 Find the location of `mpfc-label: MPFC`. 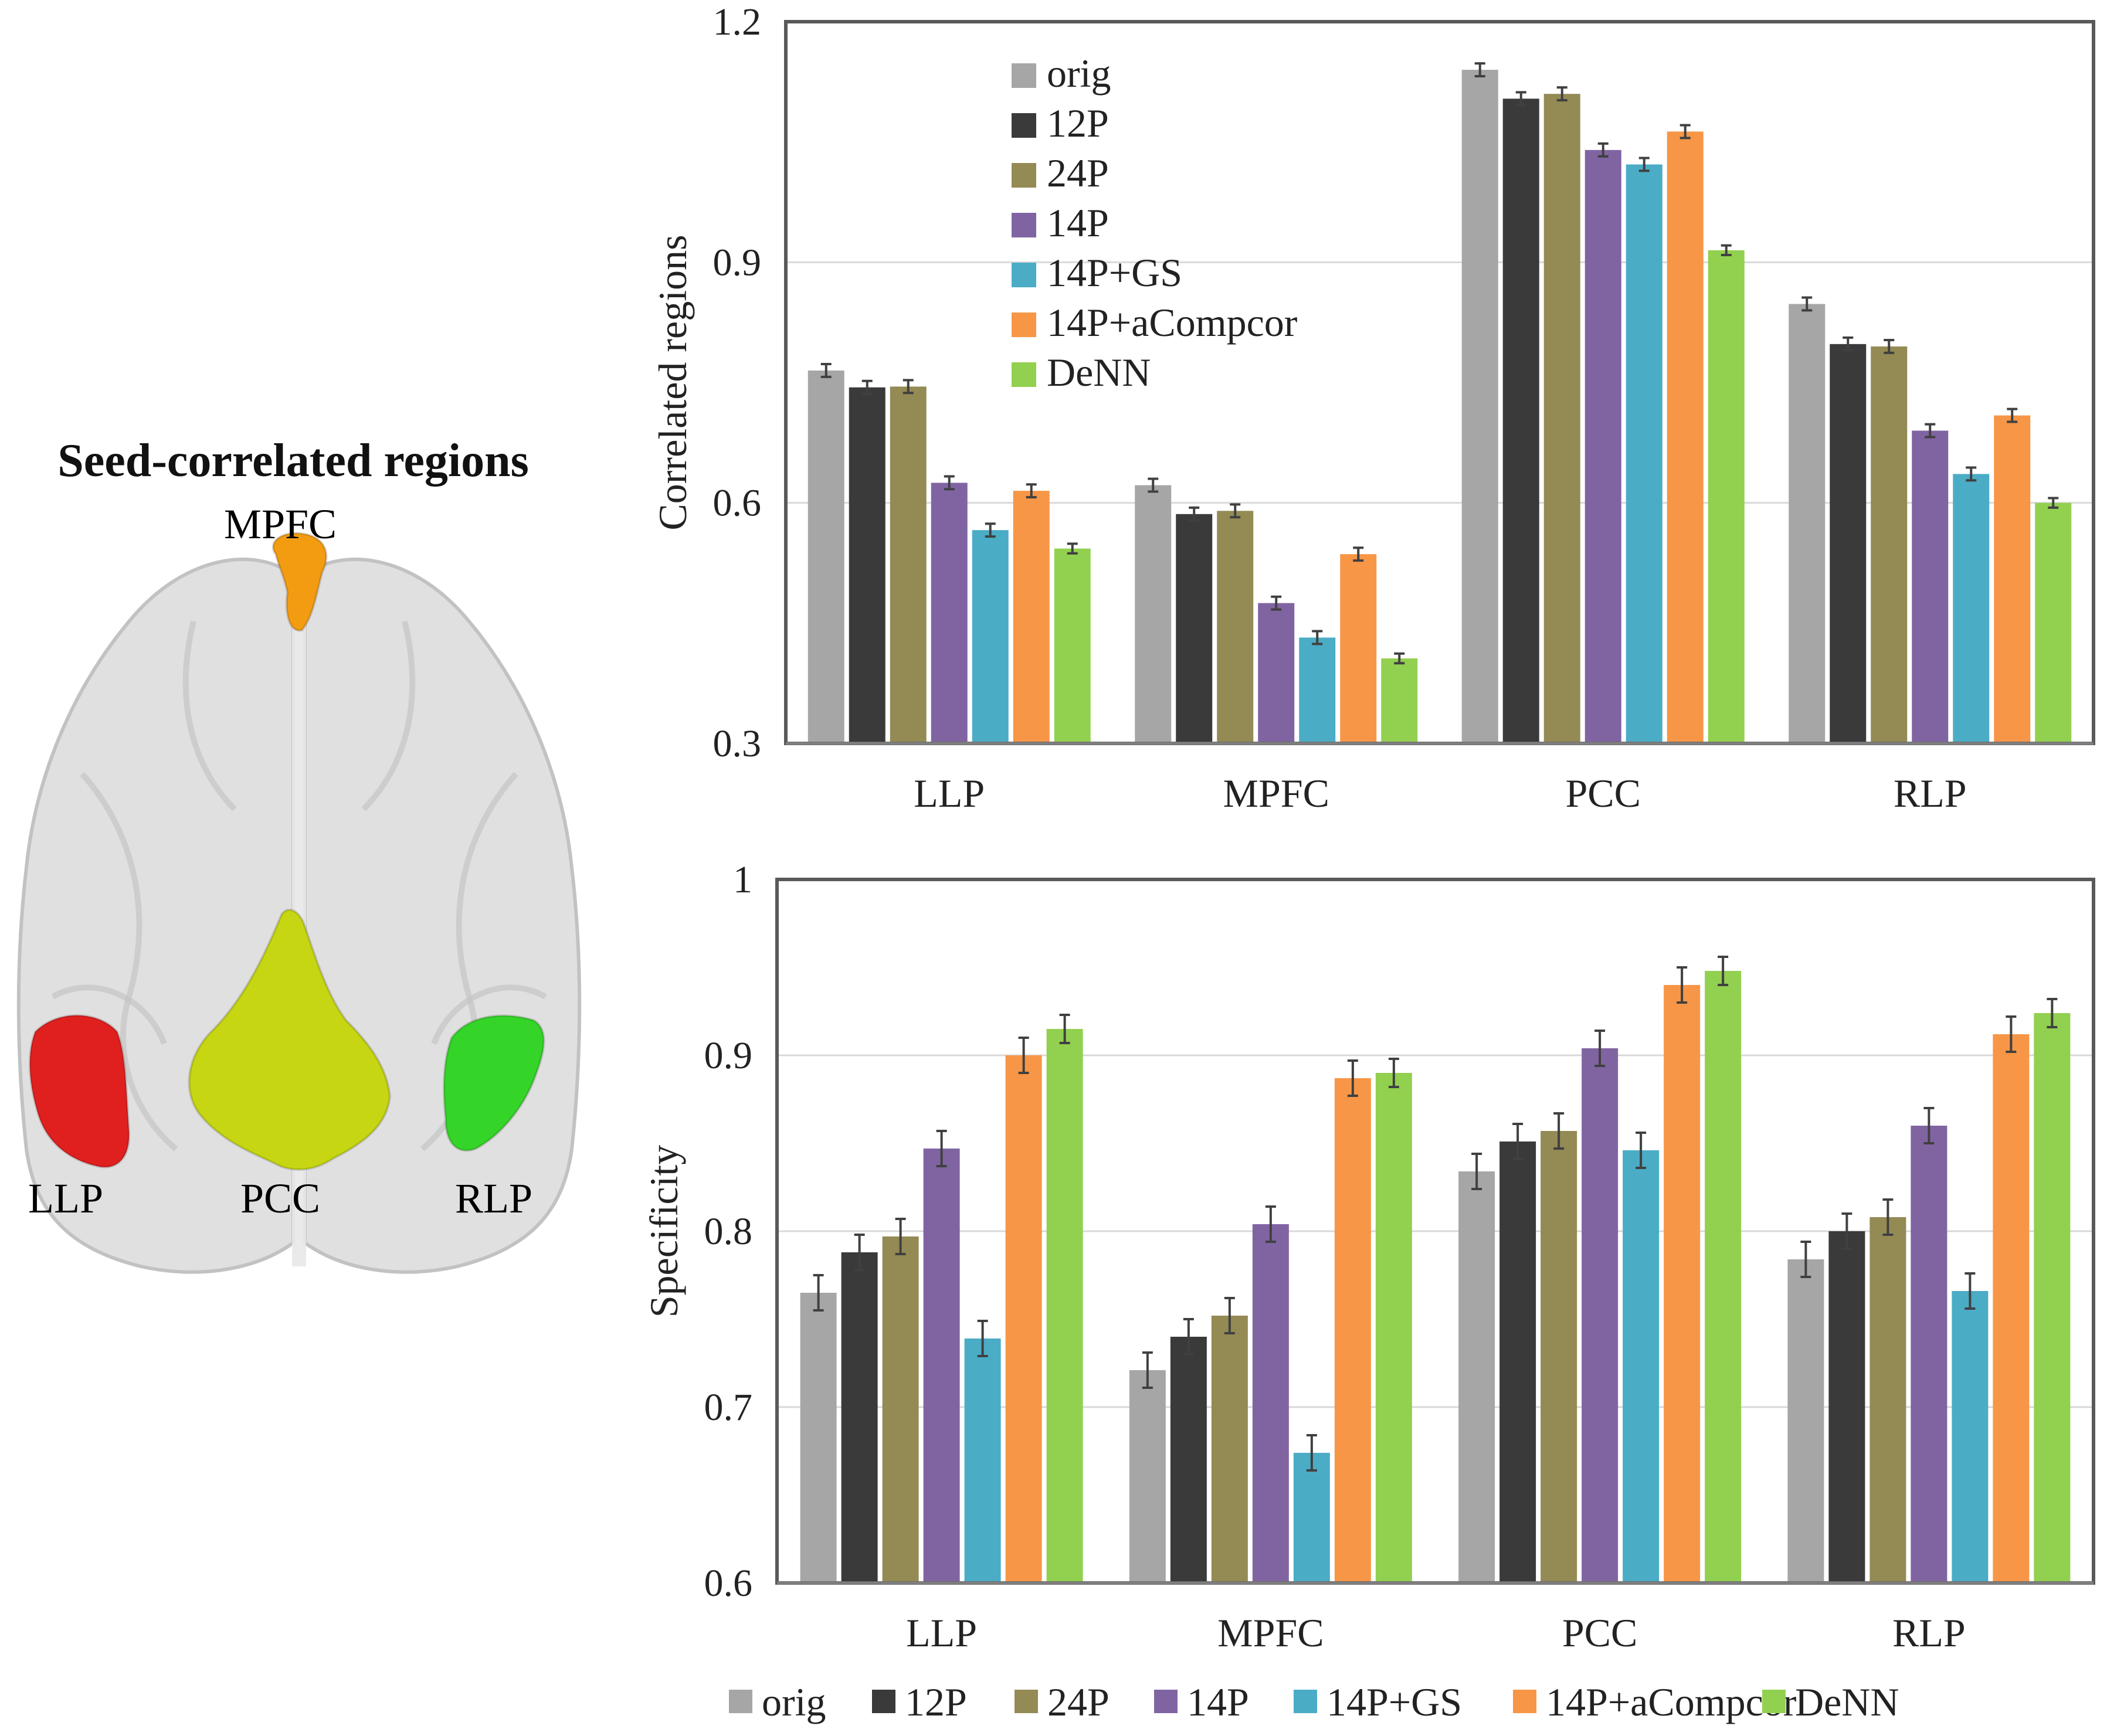

mpfc-label: MPFC is located at coordinates (280, 524).